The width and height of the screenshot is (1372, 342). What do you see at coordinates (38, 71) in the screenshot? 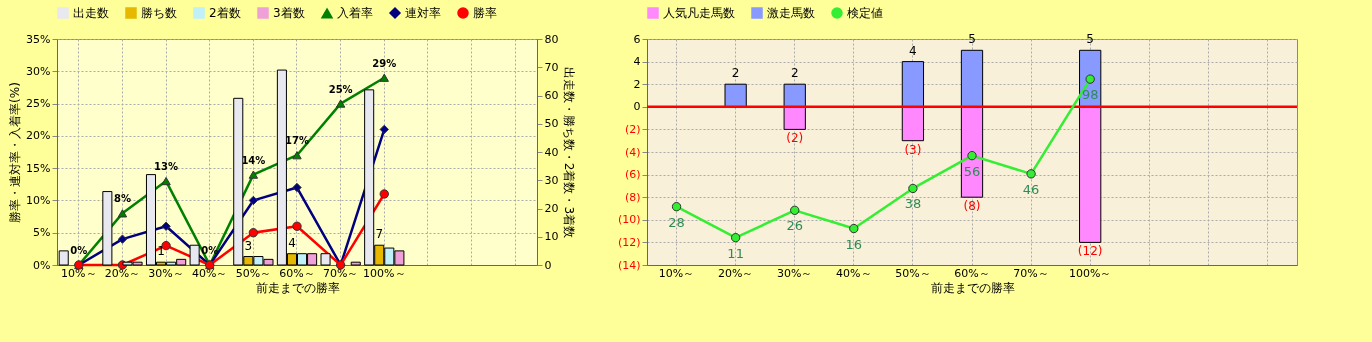
I see `y-tick-label: 30%` at bounding box center [38, 71].